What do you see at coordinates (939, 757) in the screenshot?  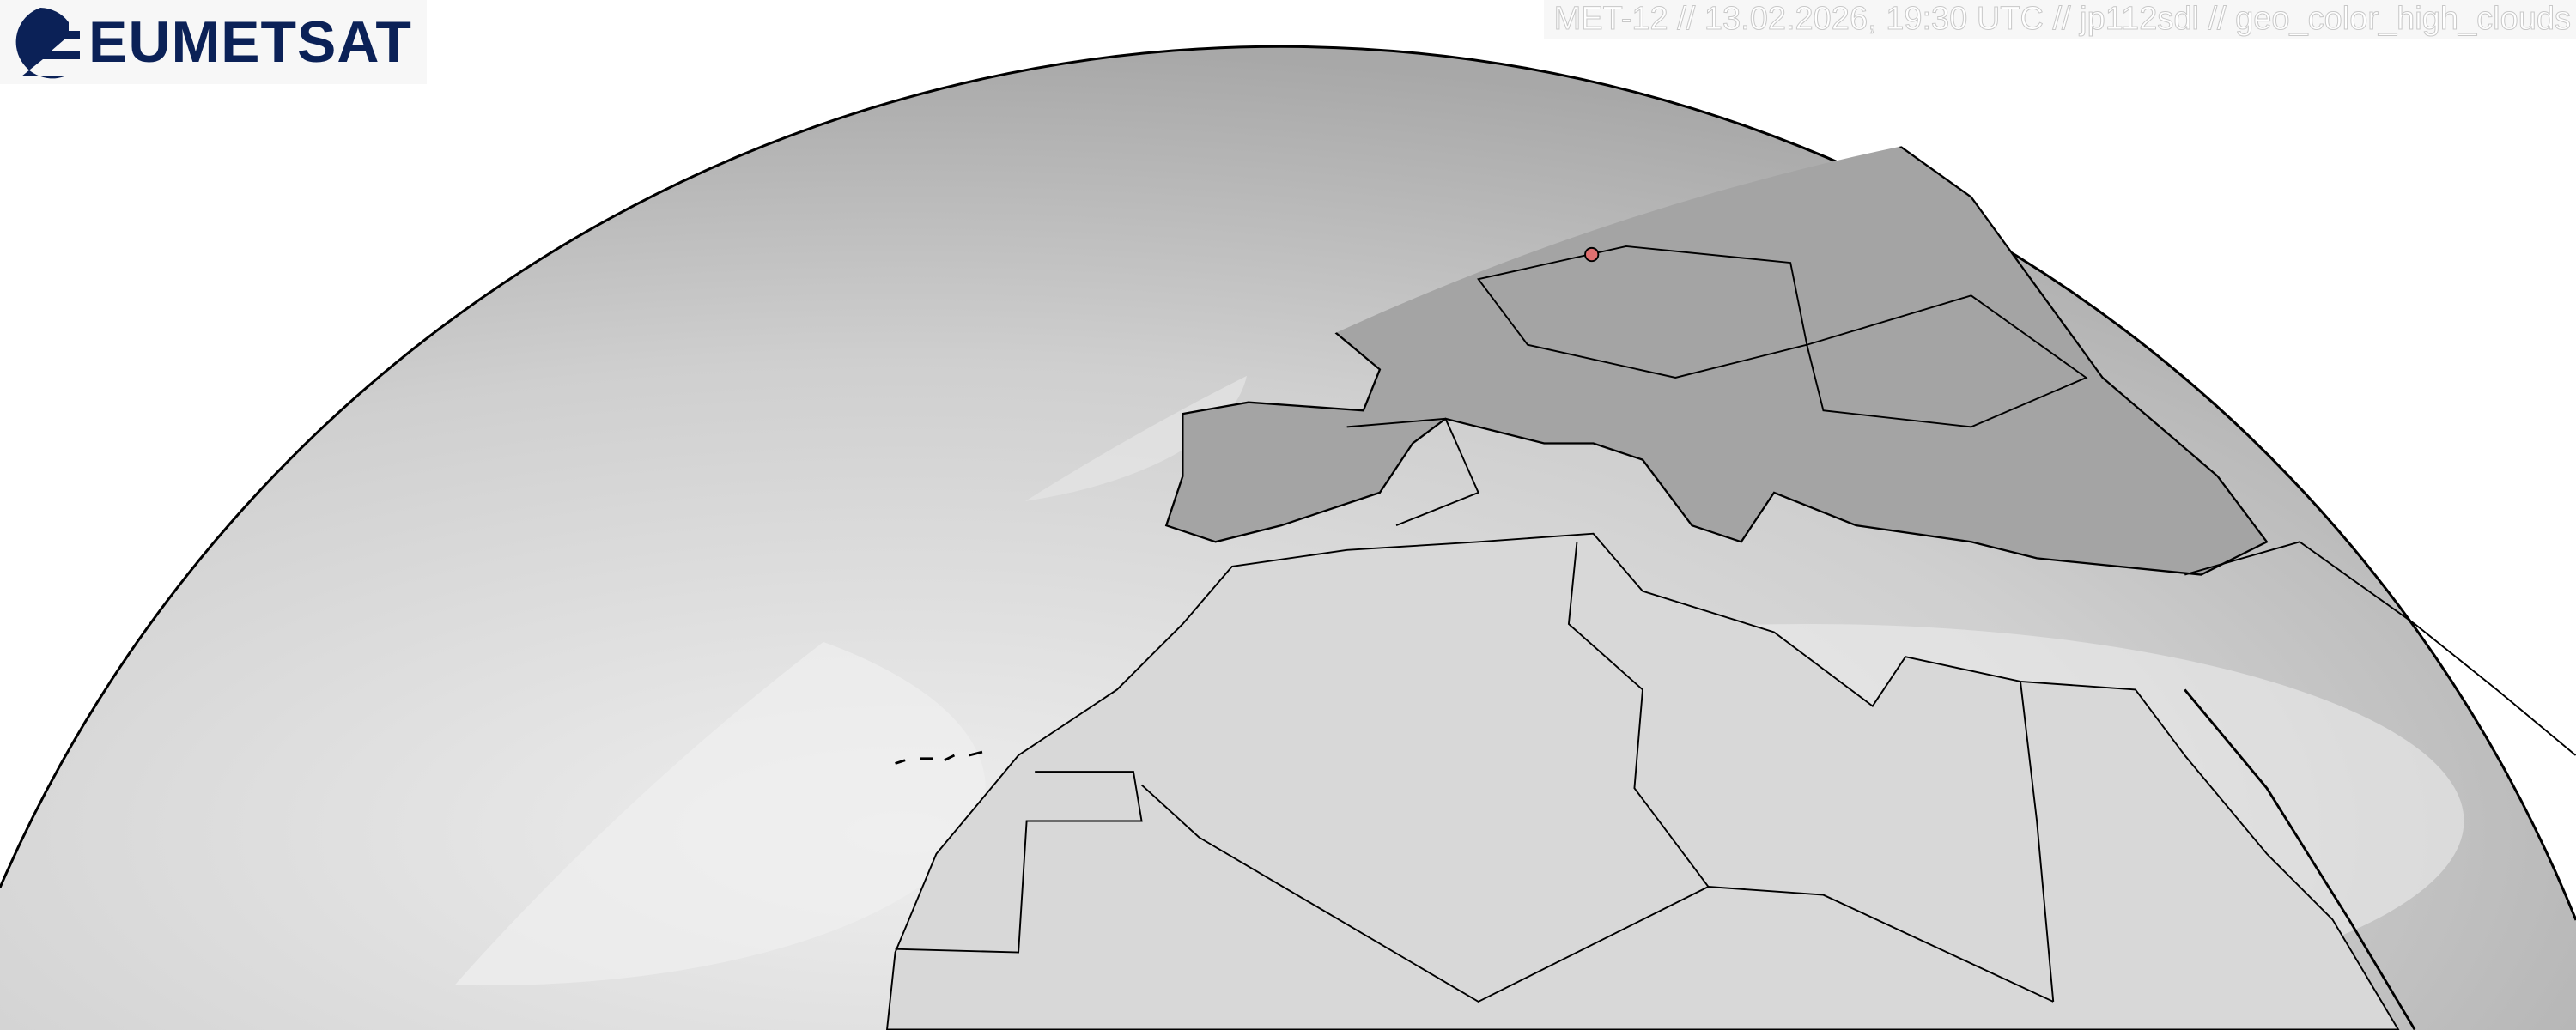 I see `canary-islands` at bounding box center [939, 757].